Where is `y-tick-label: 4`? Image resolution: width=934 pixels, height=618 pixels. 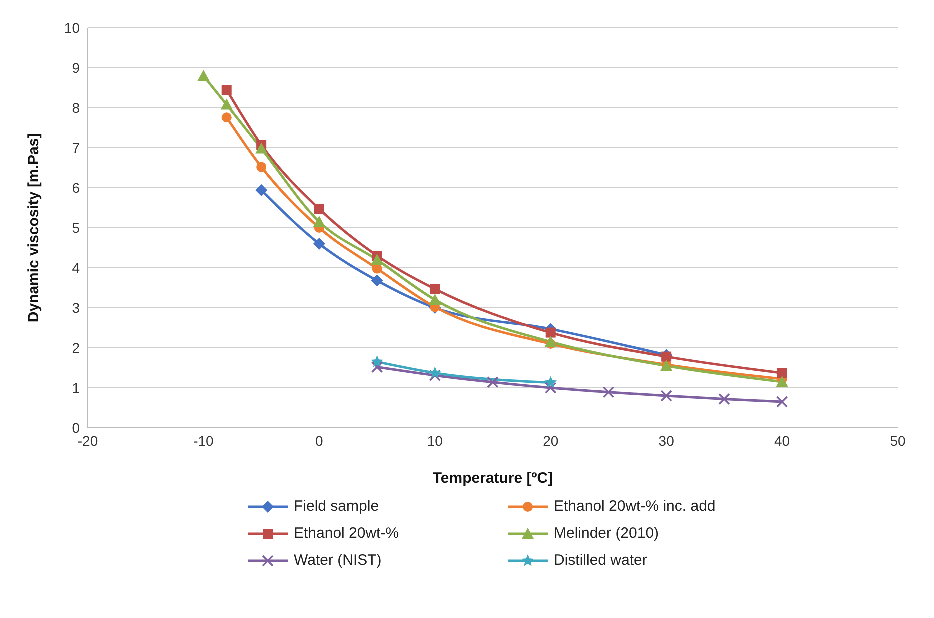 y-tick-label: 4 is located at coordinates (76, 268).